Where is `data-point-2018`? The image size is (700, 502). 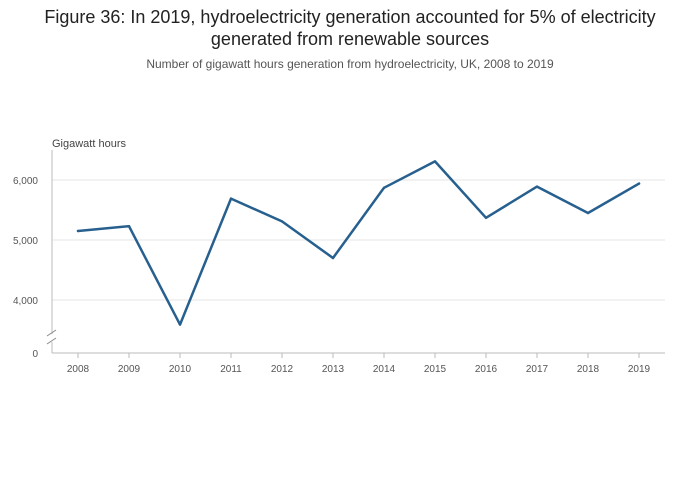
data-point-2018 is located at coordinates (588, 213).